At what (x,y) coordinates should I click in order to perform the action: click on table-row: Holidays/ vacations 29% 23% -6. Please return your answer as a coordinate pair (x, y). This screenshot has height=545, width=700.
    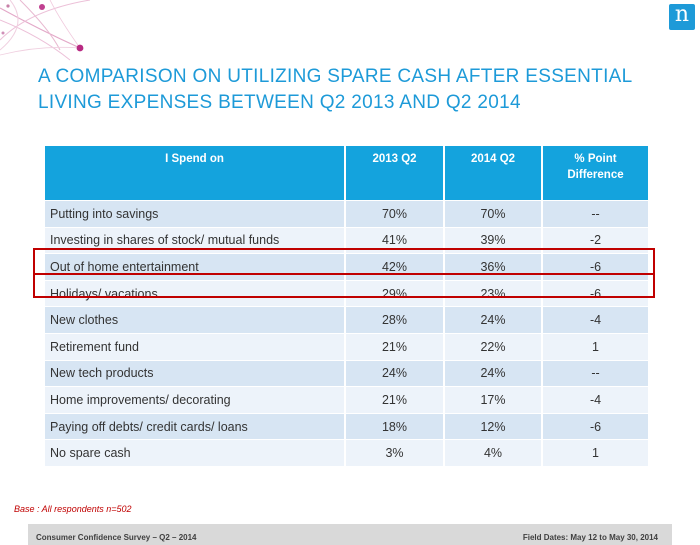
    Looking at the image, I should click on (346, 293).